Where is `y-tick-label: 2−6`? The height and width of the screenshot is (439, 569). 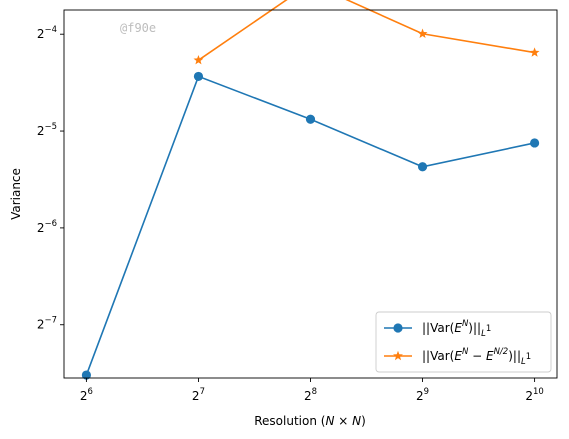
y-tick-label: 2−6 is located at coordinates (47, 227).